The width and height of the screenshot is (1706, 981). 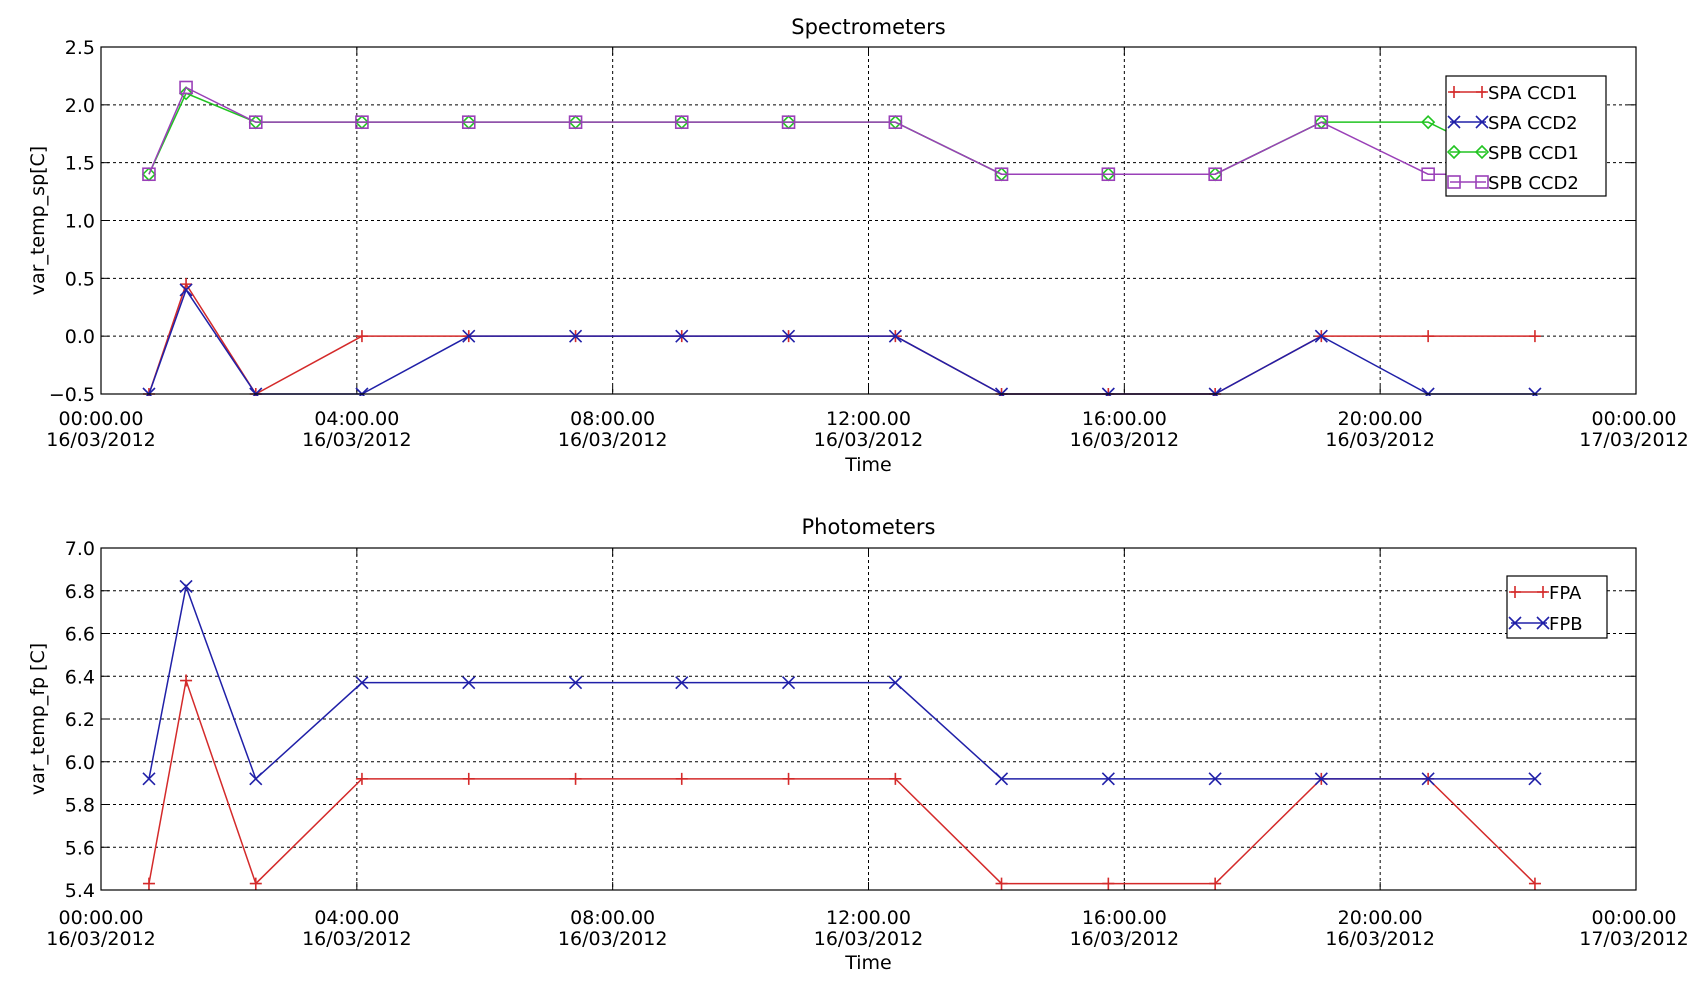 What do you see at coordinates (72, 395) in the screenshot?
I see `y-tick-label: −0.5` at bounding box center [72, 395].